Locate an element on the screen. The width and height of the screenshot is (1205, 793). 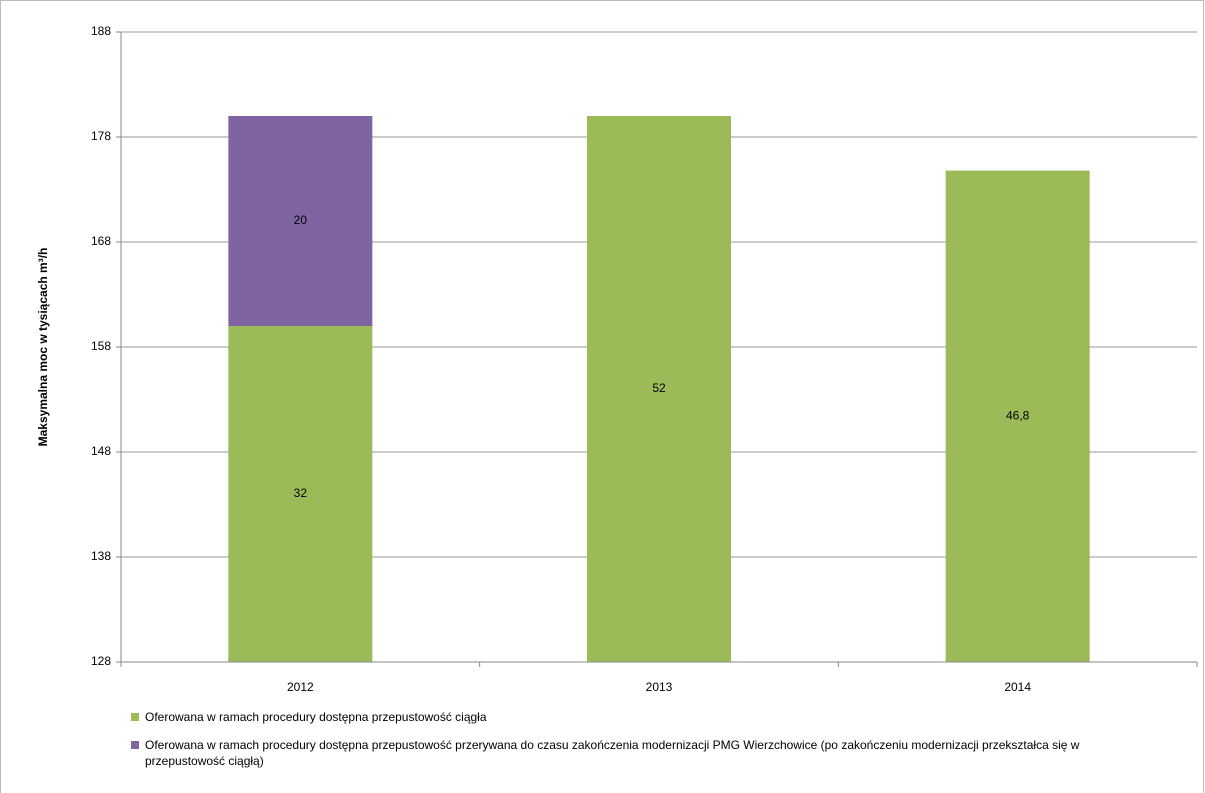
x-tick-label: 2014 is located at coordinates (1017, 687).